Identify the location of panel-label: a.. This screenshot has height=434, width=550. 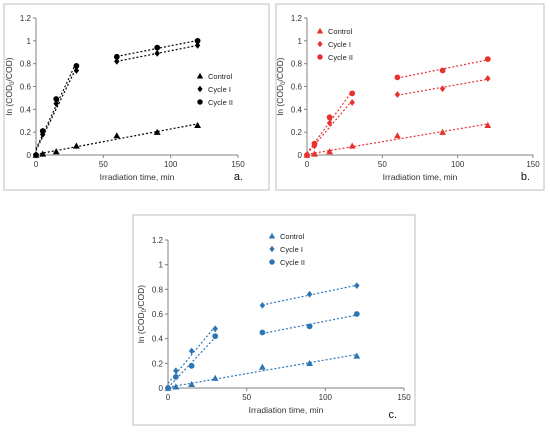
(238, 177).